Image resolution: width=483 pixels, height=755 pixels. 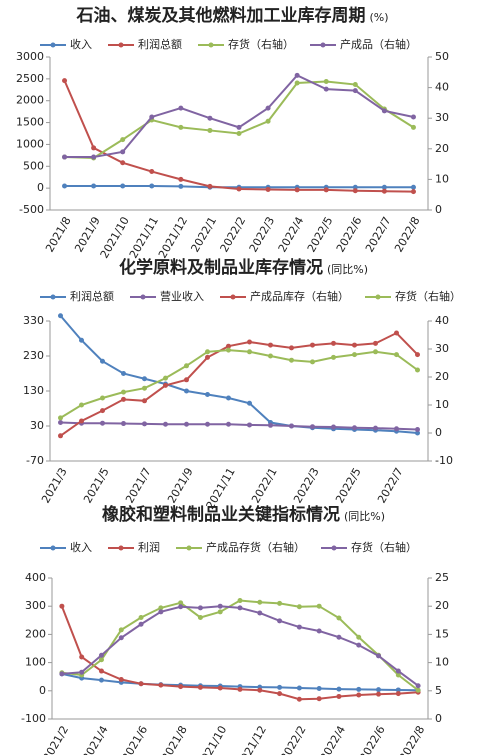 What do you see at coordinates (438, 432) in the screenshot?
I see `y2-tick-label: 0` at bounding box center [438, 432].